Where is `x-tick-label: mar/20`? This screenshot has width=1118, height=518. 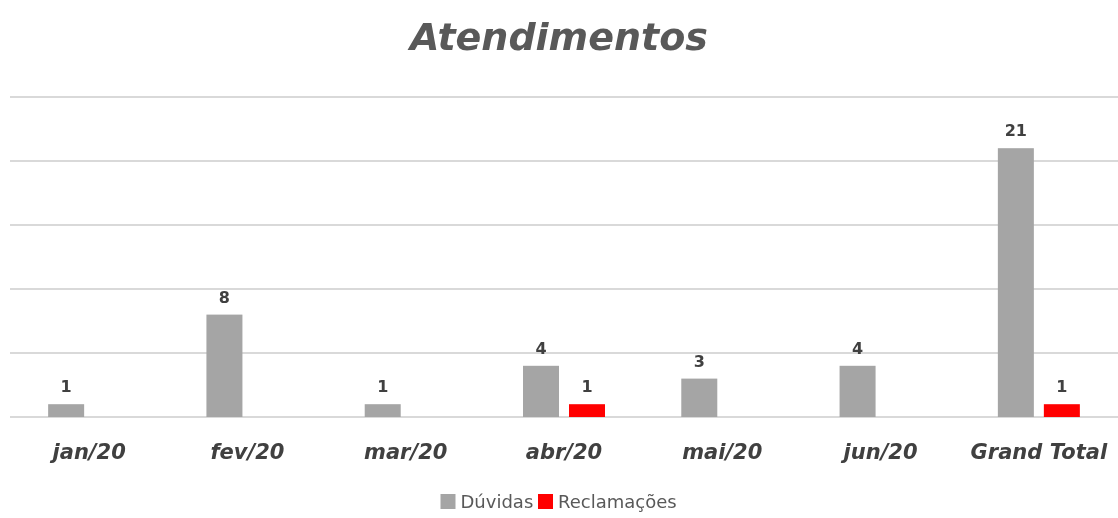 x-tick-label: mar/20 is located at coordinates (406, 452).